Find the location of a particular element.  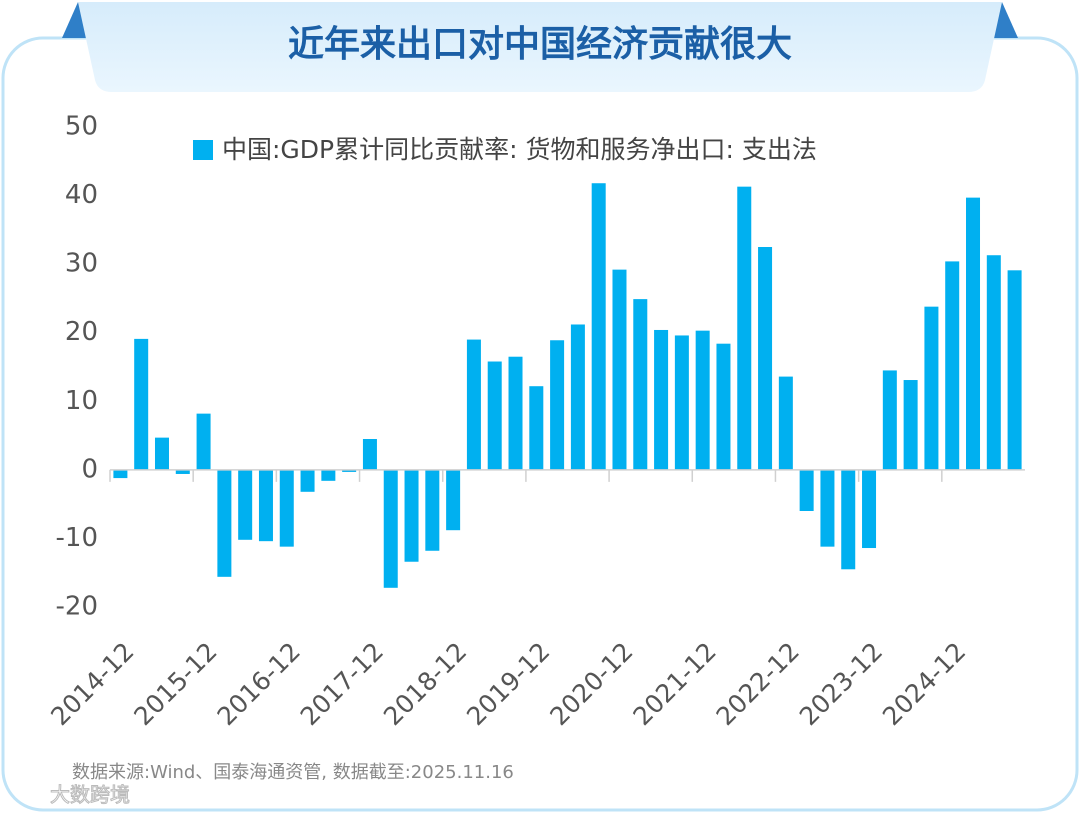

y-tick-label: 50 is located at coordinates (81, 127).